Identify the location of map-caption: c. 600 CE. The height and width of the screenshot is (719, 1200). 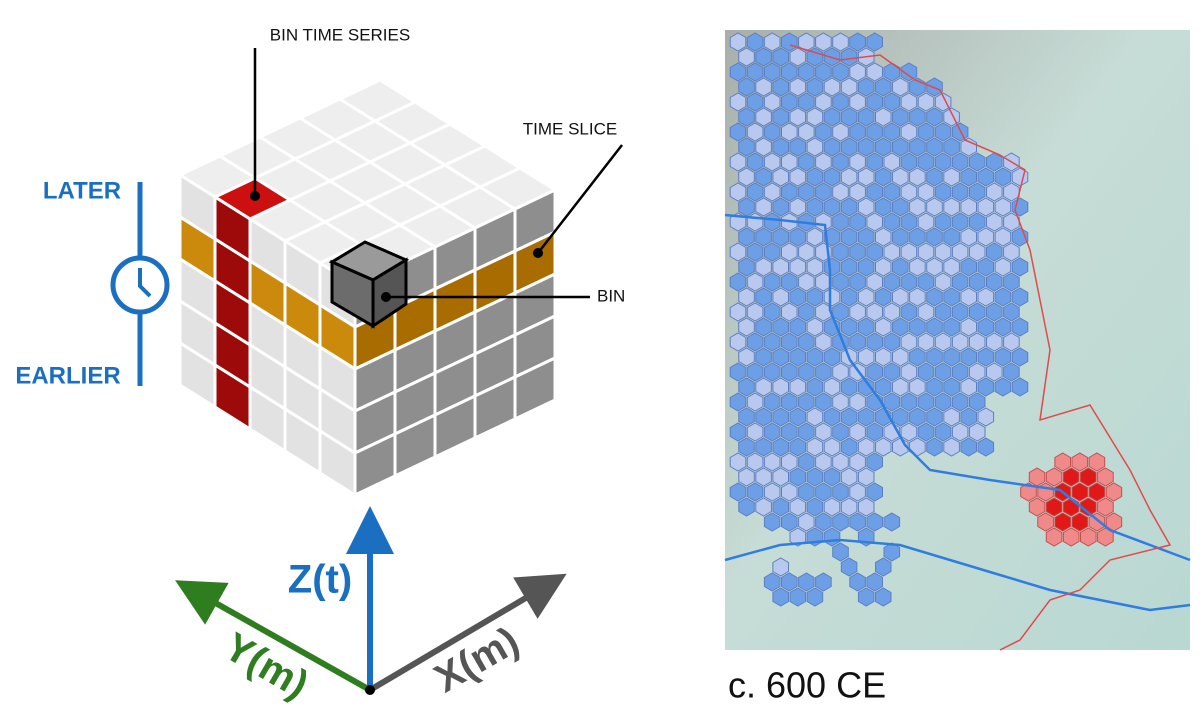
(807, 685).